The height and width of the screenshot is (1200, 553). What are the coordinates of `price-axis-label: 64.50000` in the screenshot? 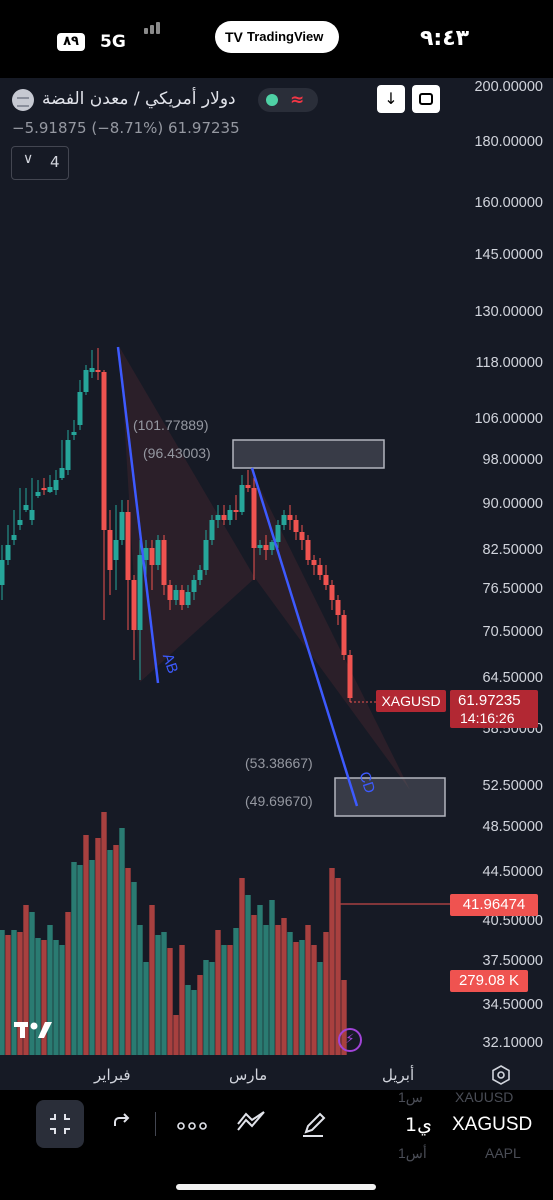 It's located at (512, 678).